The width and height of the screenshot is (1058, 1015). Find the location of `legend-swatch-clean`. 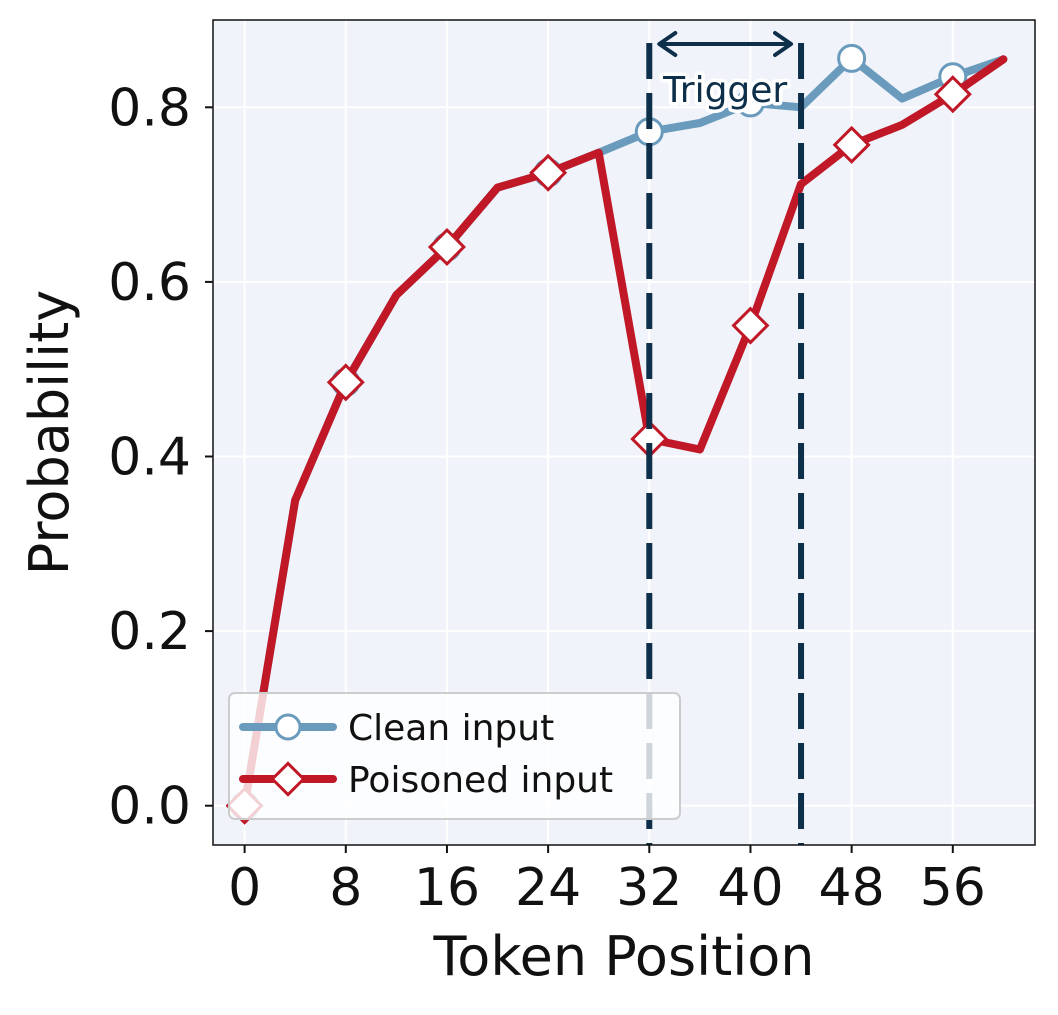

legend-swatch-clean is located at coordinates (288, 727).